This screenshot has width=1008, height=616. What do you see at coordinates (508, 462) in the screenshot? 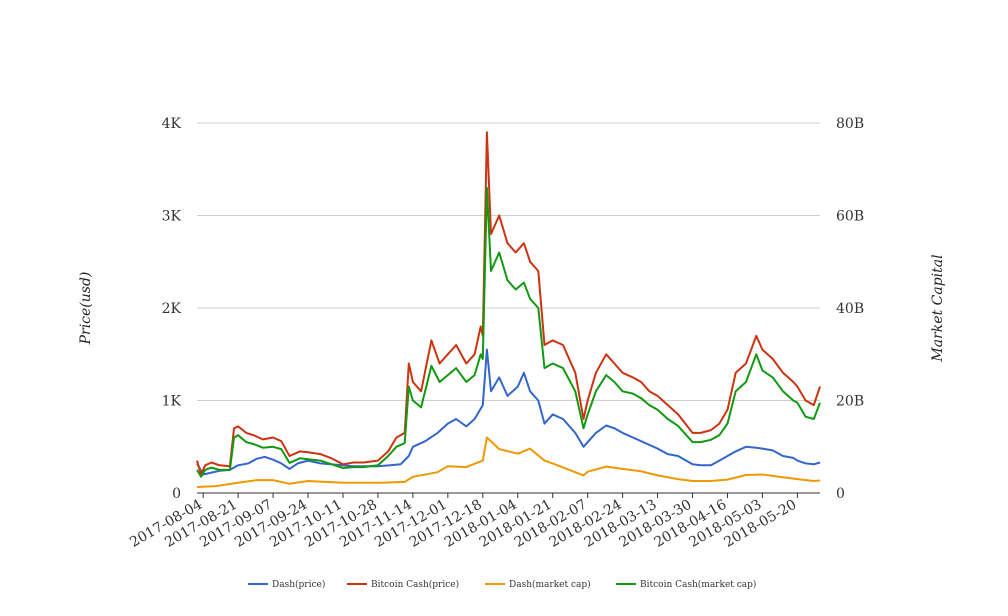
I see `series-line-dash-market-cap` at bounding box center [508, 462].